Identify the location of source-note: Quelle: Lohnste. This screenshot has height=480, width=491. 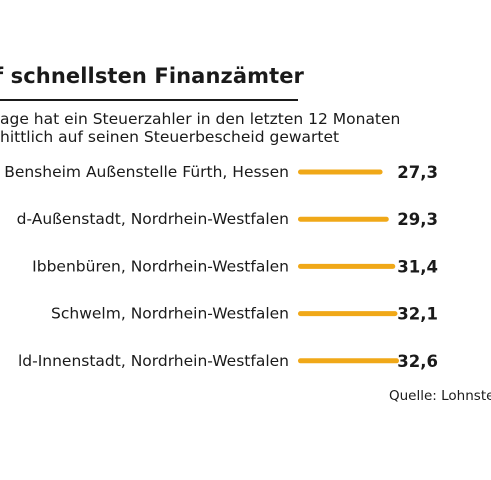
(440, 396).